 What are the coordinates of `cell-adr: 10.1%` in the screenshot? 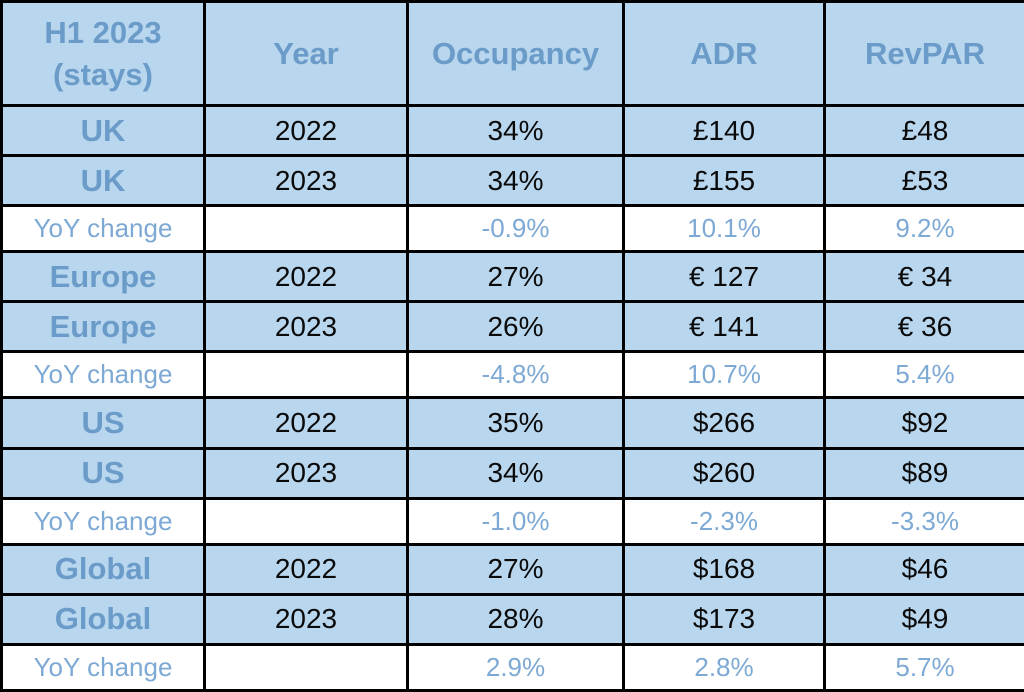 It's located at (724, 229).